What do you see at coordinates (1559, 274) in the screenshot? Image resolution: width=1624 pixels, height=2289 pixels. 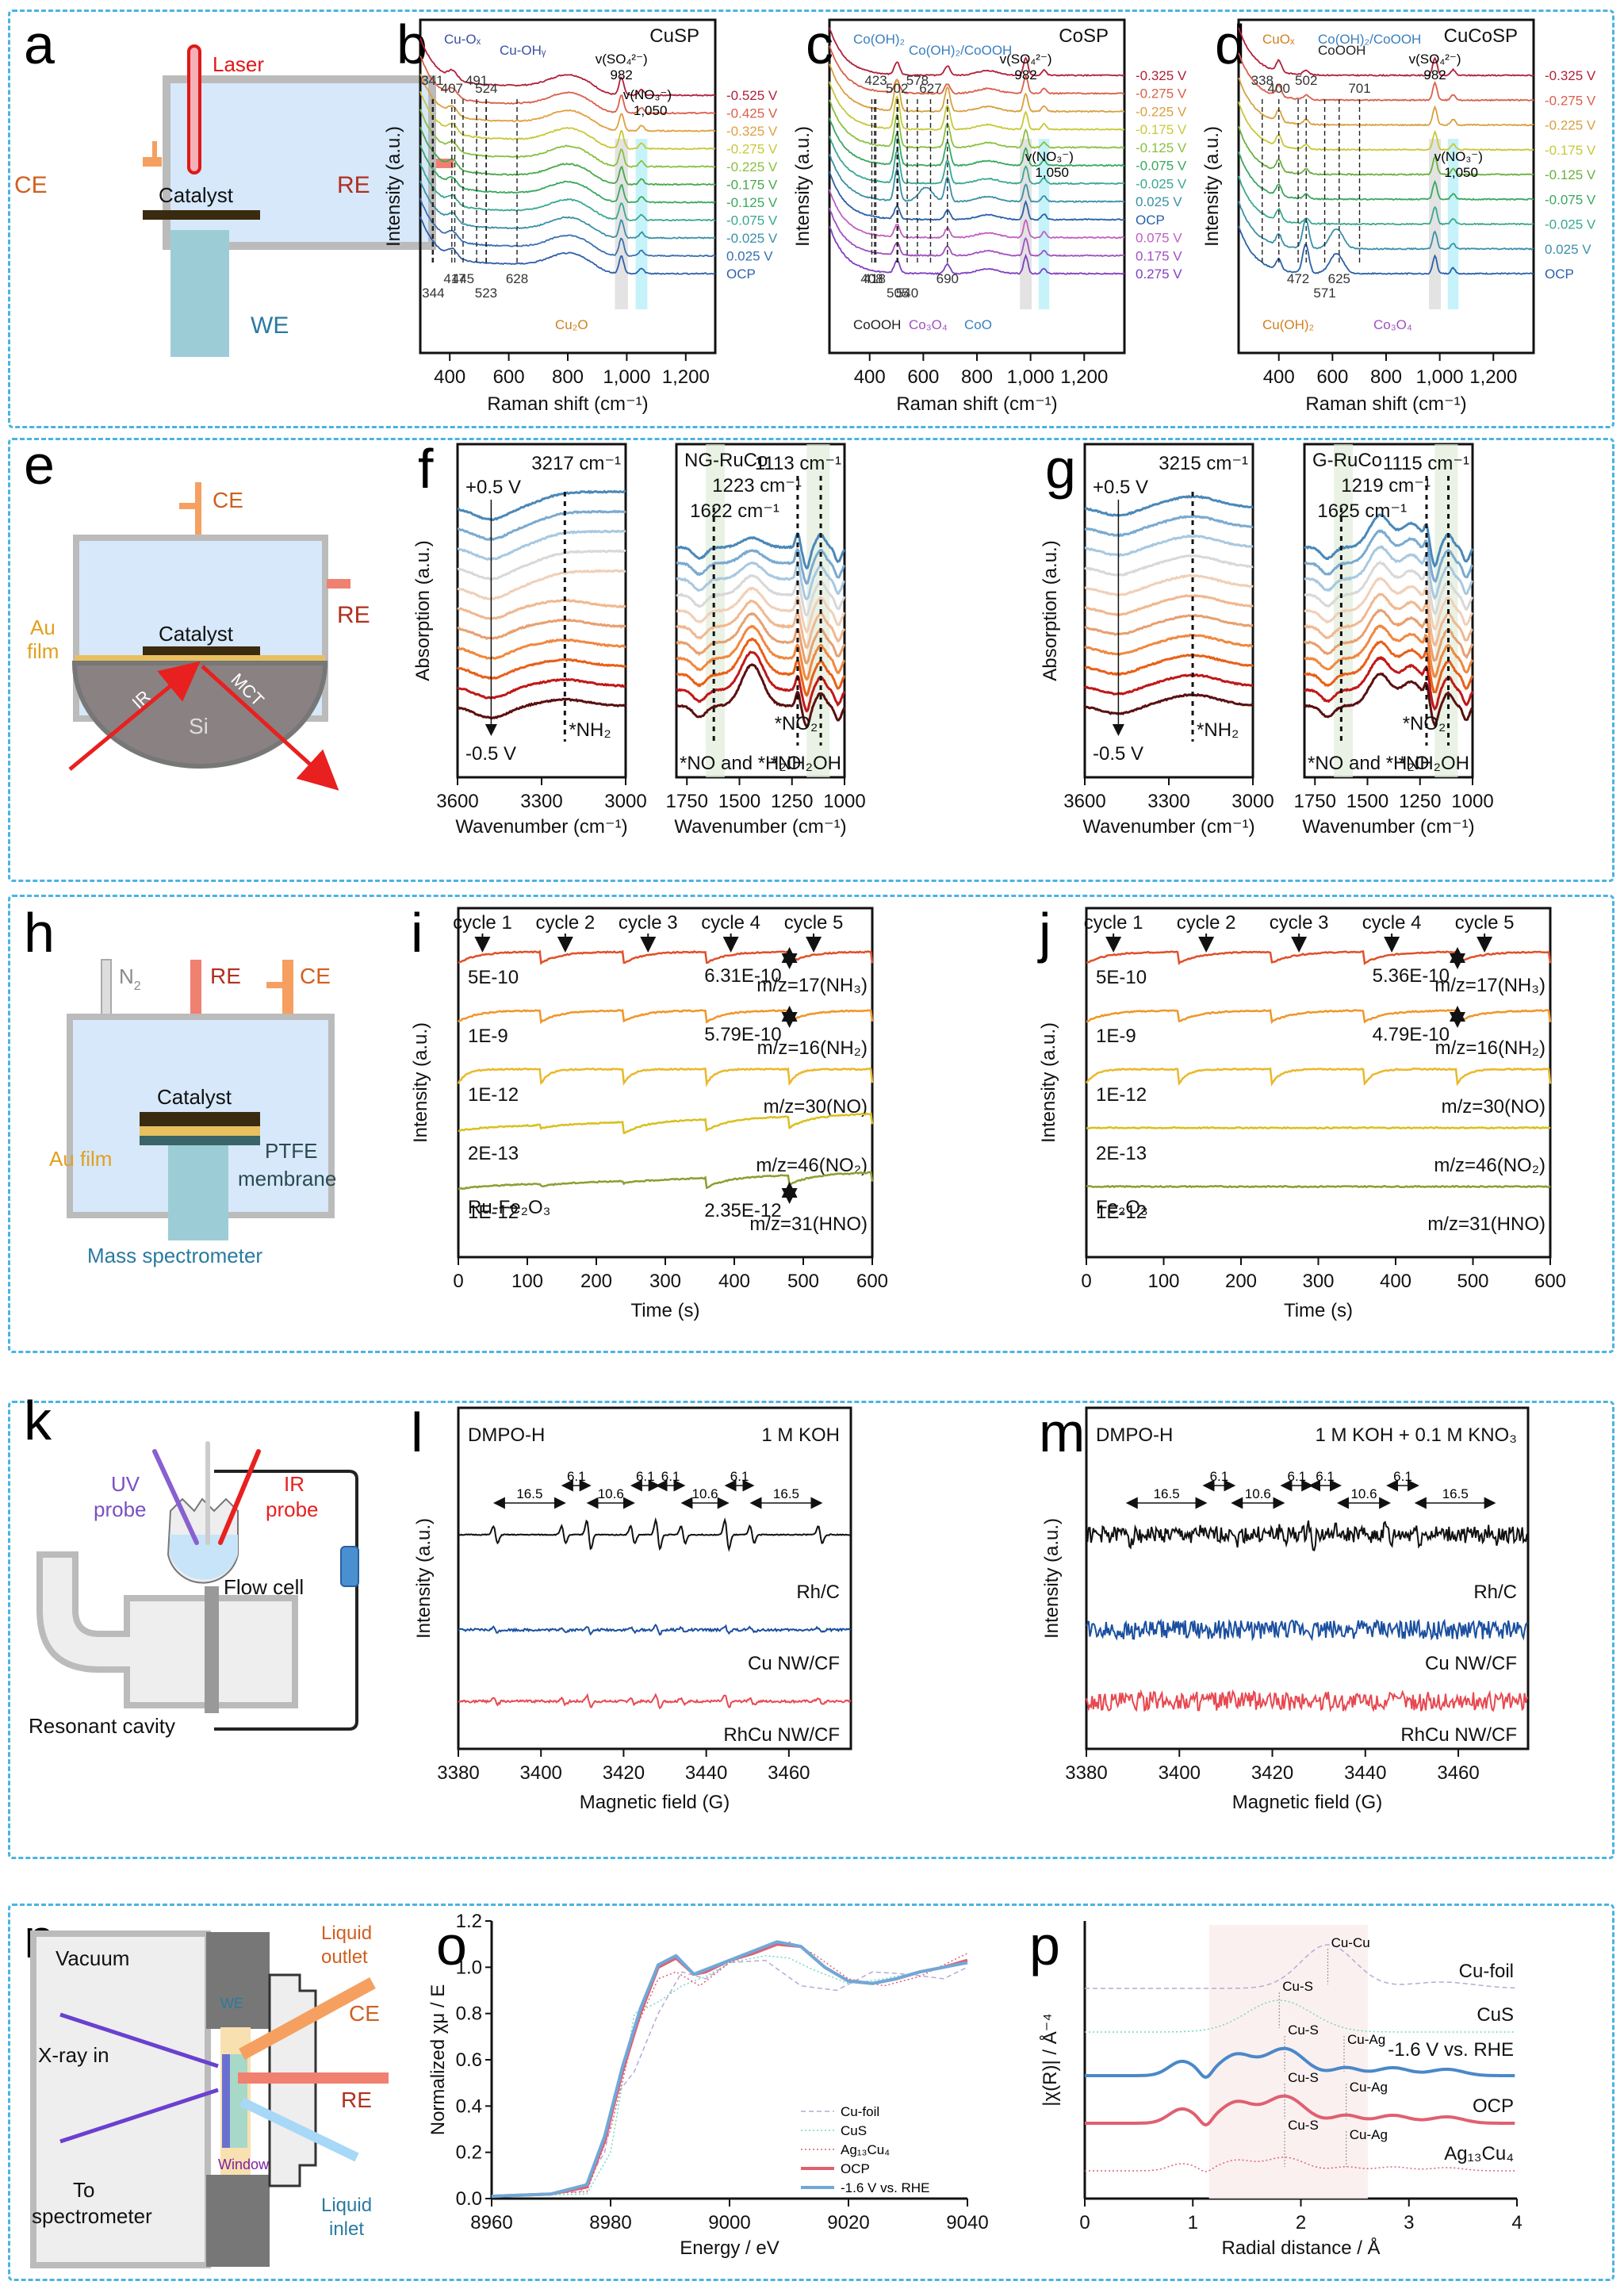 I see `potential-label: OCP` at bounding box center [1559, 274].